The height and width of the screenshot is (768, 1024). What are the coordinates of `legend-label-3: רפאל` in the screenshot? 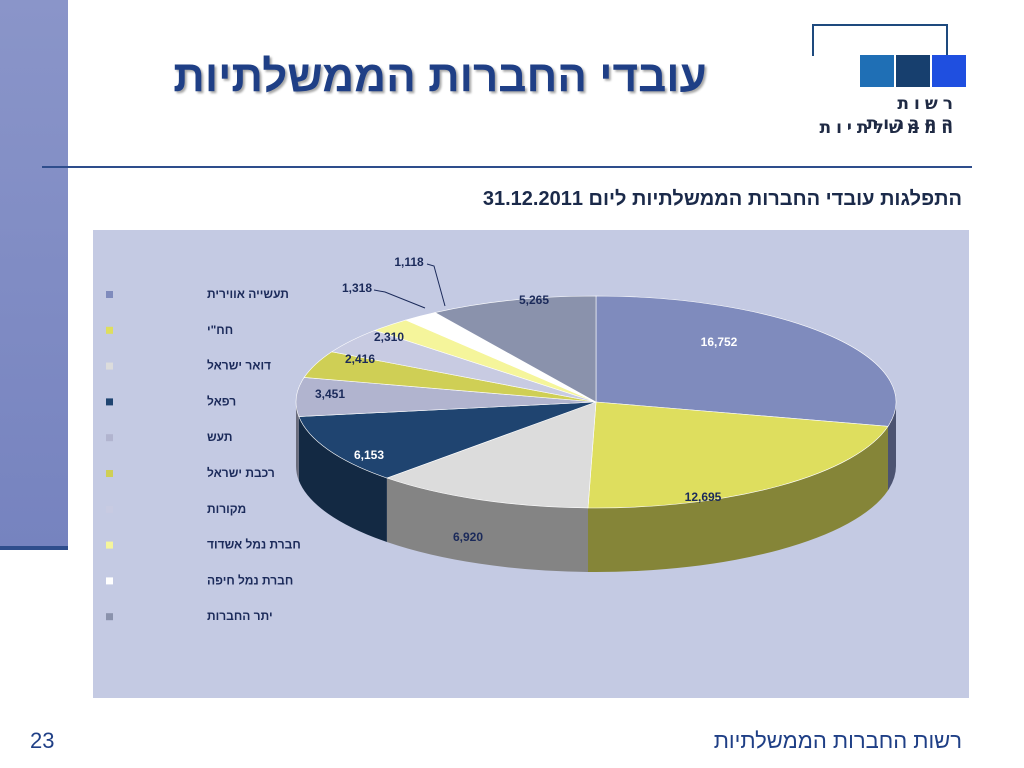 It's located at (221, 401).